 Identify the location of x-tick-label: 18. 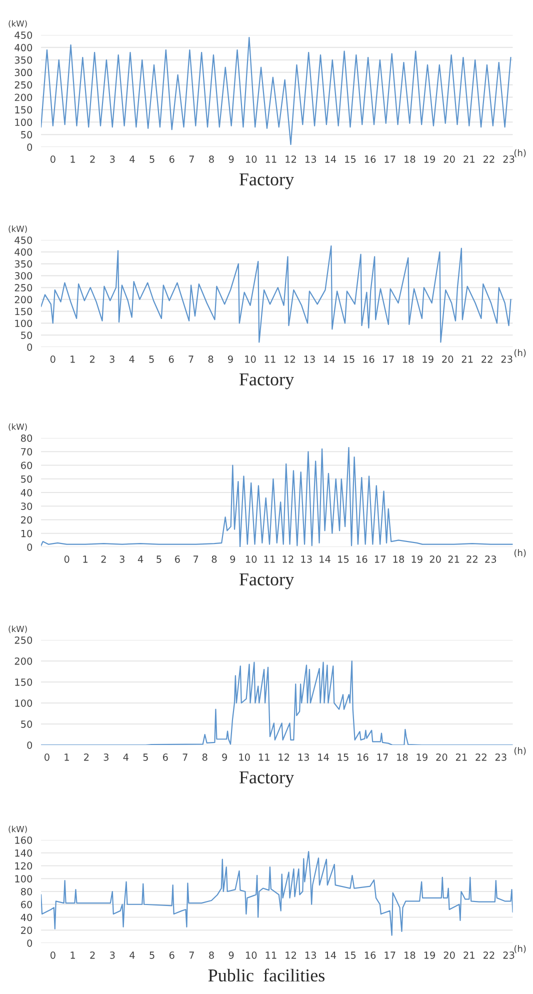
(410, 159).